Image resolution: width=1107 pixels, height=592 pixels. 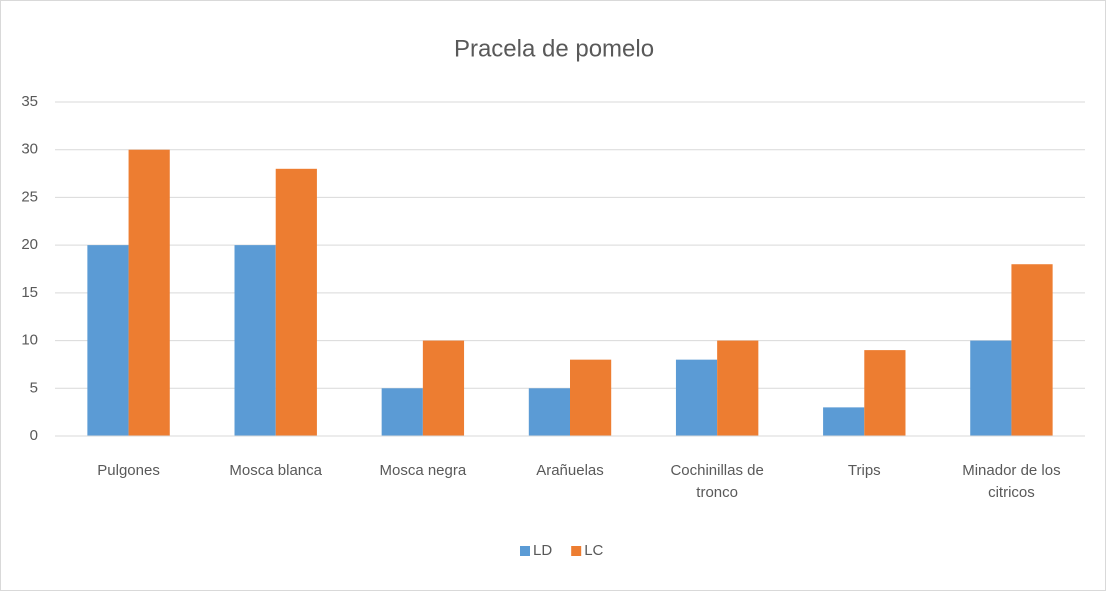 I want to click on x-tick-label: Mosca negra, so click(x=423, y=470).